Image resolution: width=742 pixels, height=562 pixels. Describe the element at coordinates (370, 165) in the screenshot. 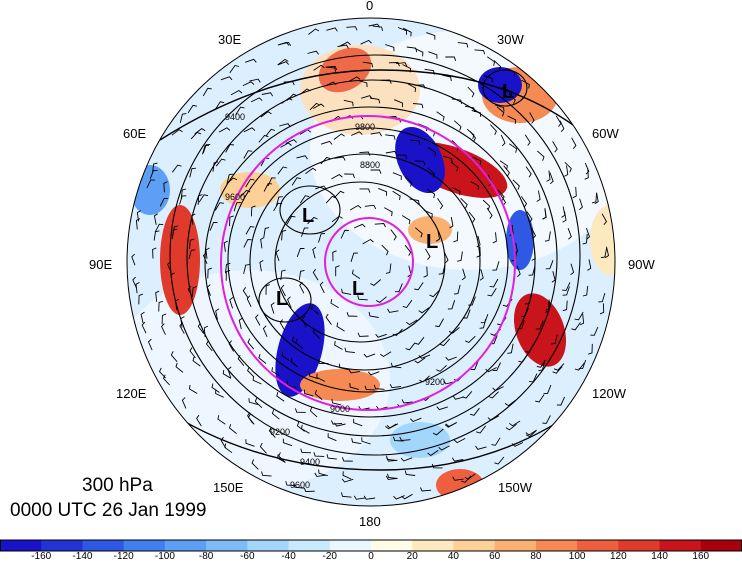

I see `contour-label: 8800` at that location.